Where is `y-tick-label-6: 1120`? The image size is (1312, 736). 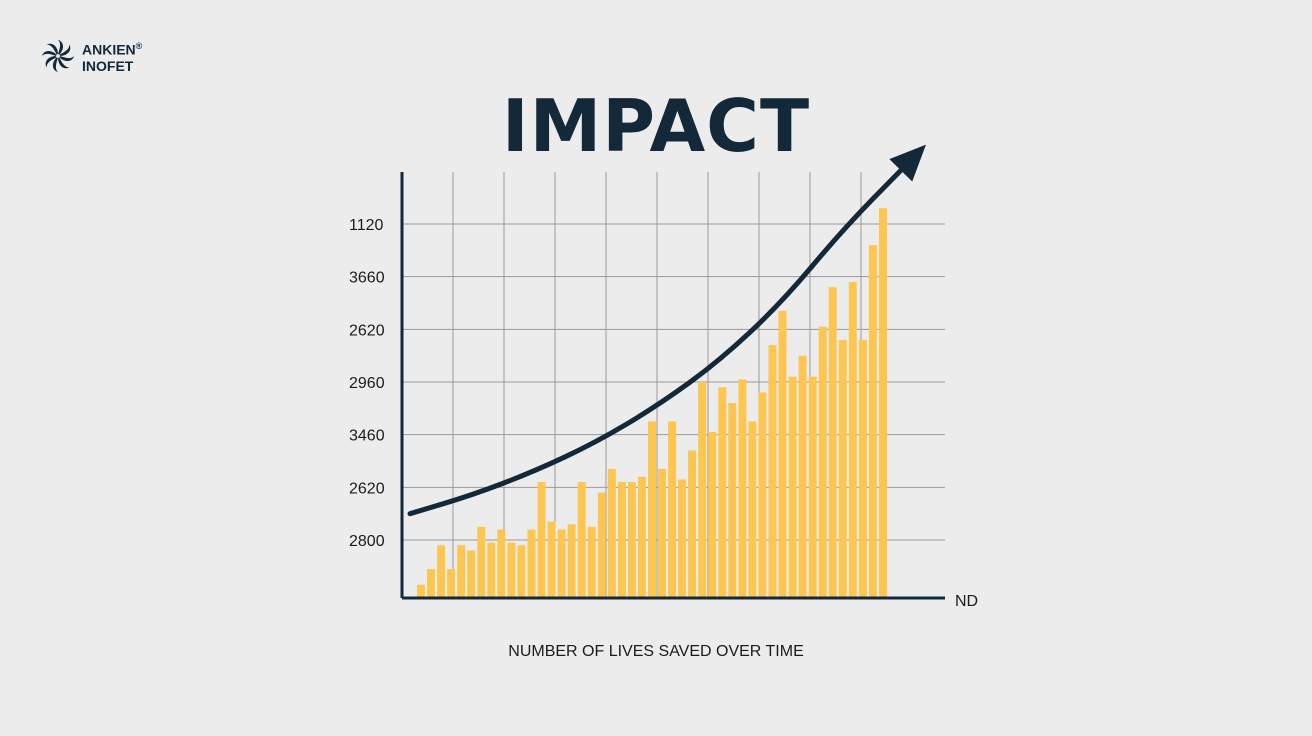
y-tick-label-6: 1120 is located at coordinates (366, 225).